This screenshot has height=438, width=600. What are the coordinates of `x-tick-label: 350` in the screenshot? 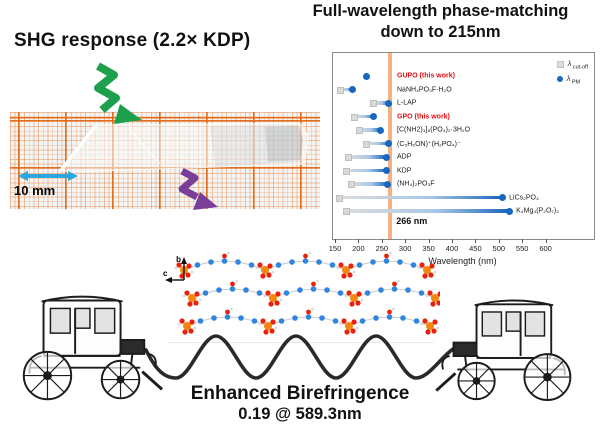 It's located at (428, 248).